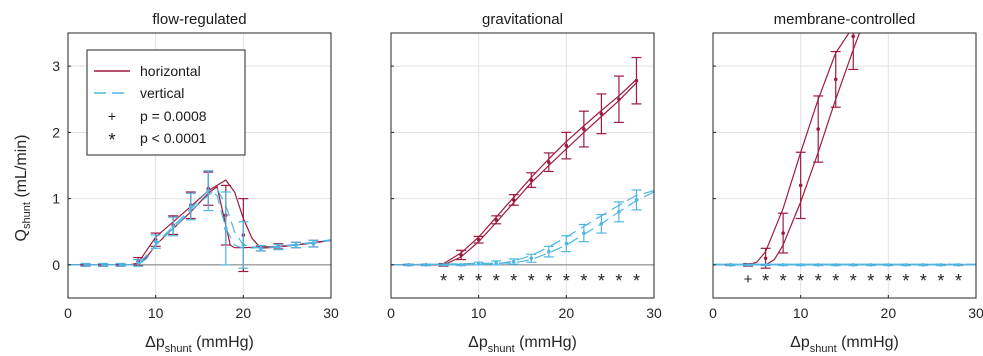 The width and height of the screenshot is (983, 356). What do you see at coordinates (170, 71) in the screenshot?
I see `legend-label-horizontal: horizontal` at bounding box center [170, 71].